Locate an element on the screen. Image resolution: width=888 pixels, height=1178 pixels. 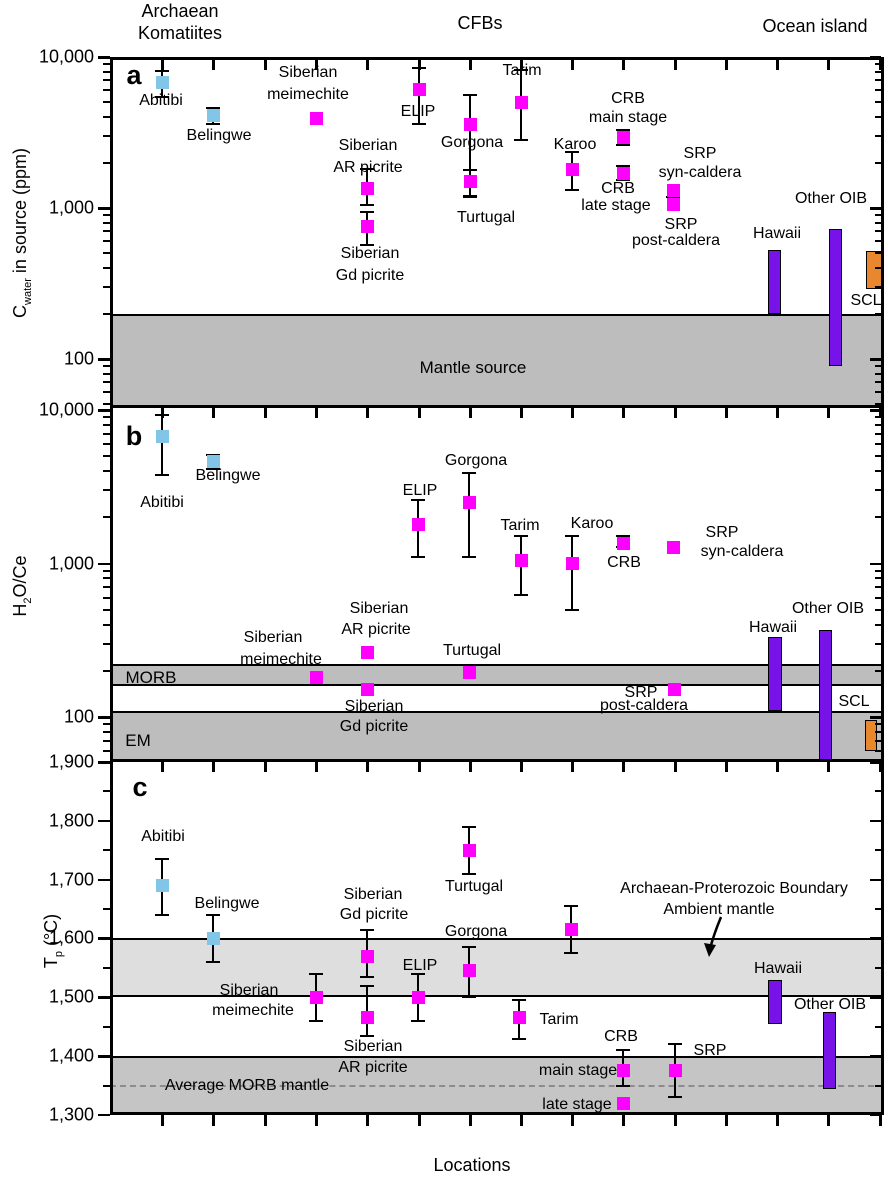
errorbar-cap-top-tarim is located at coordinates (521, 536).